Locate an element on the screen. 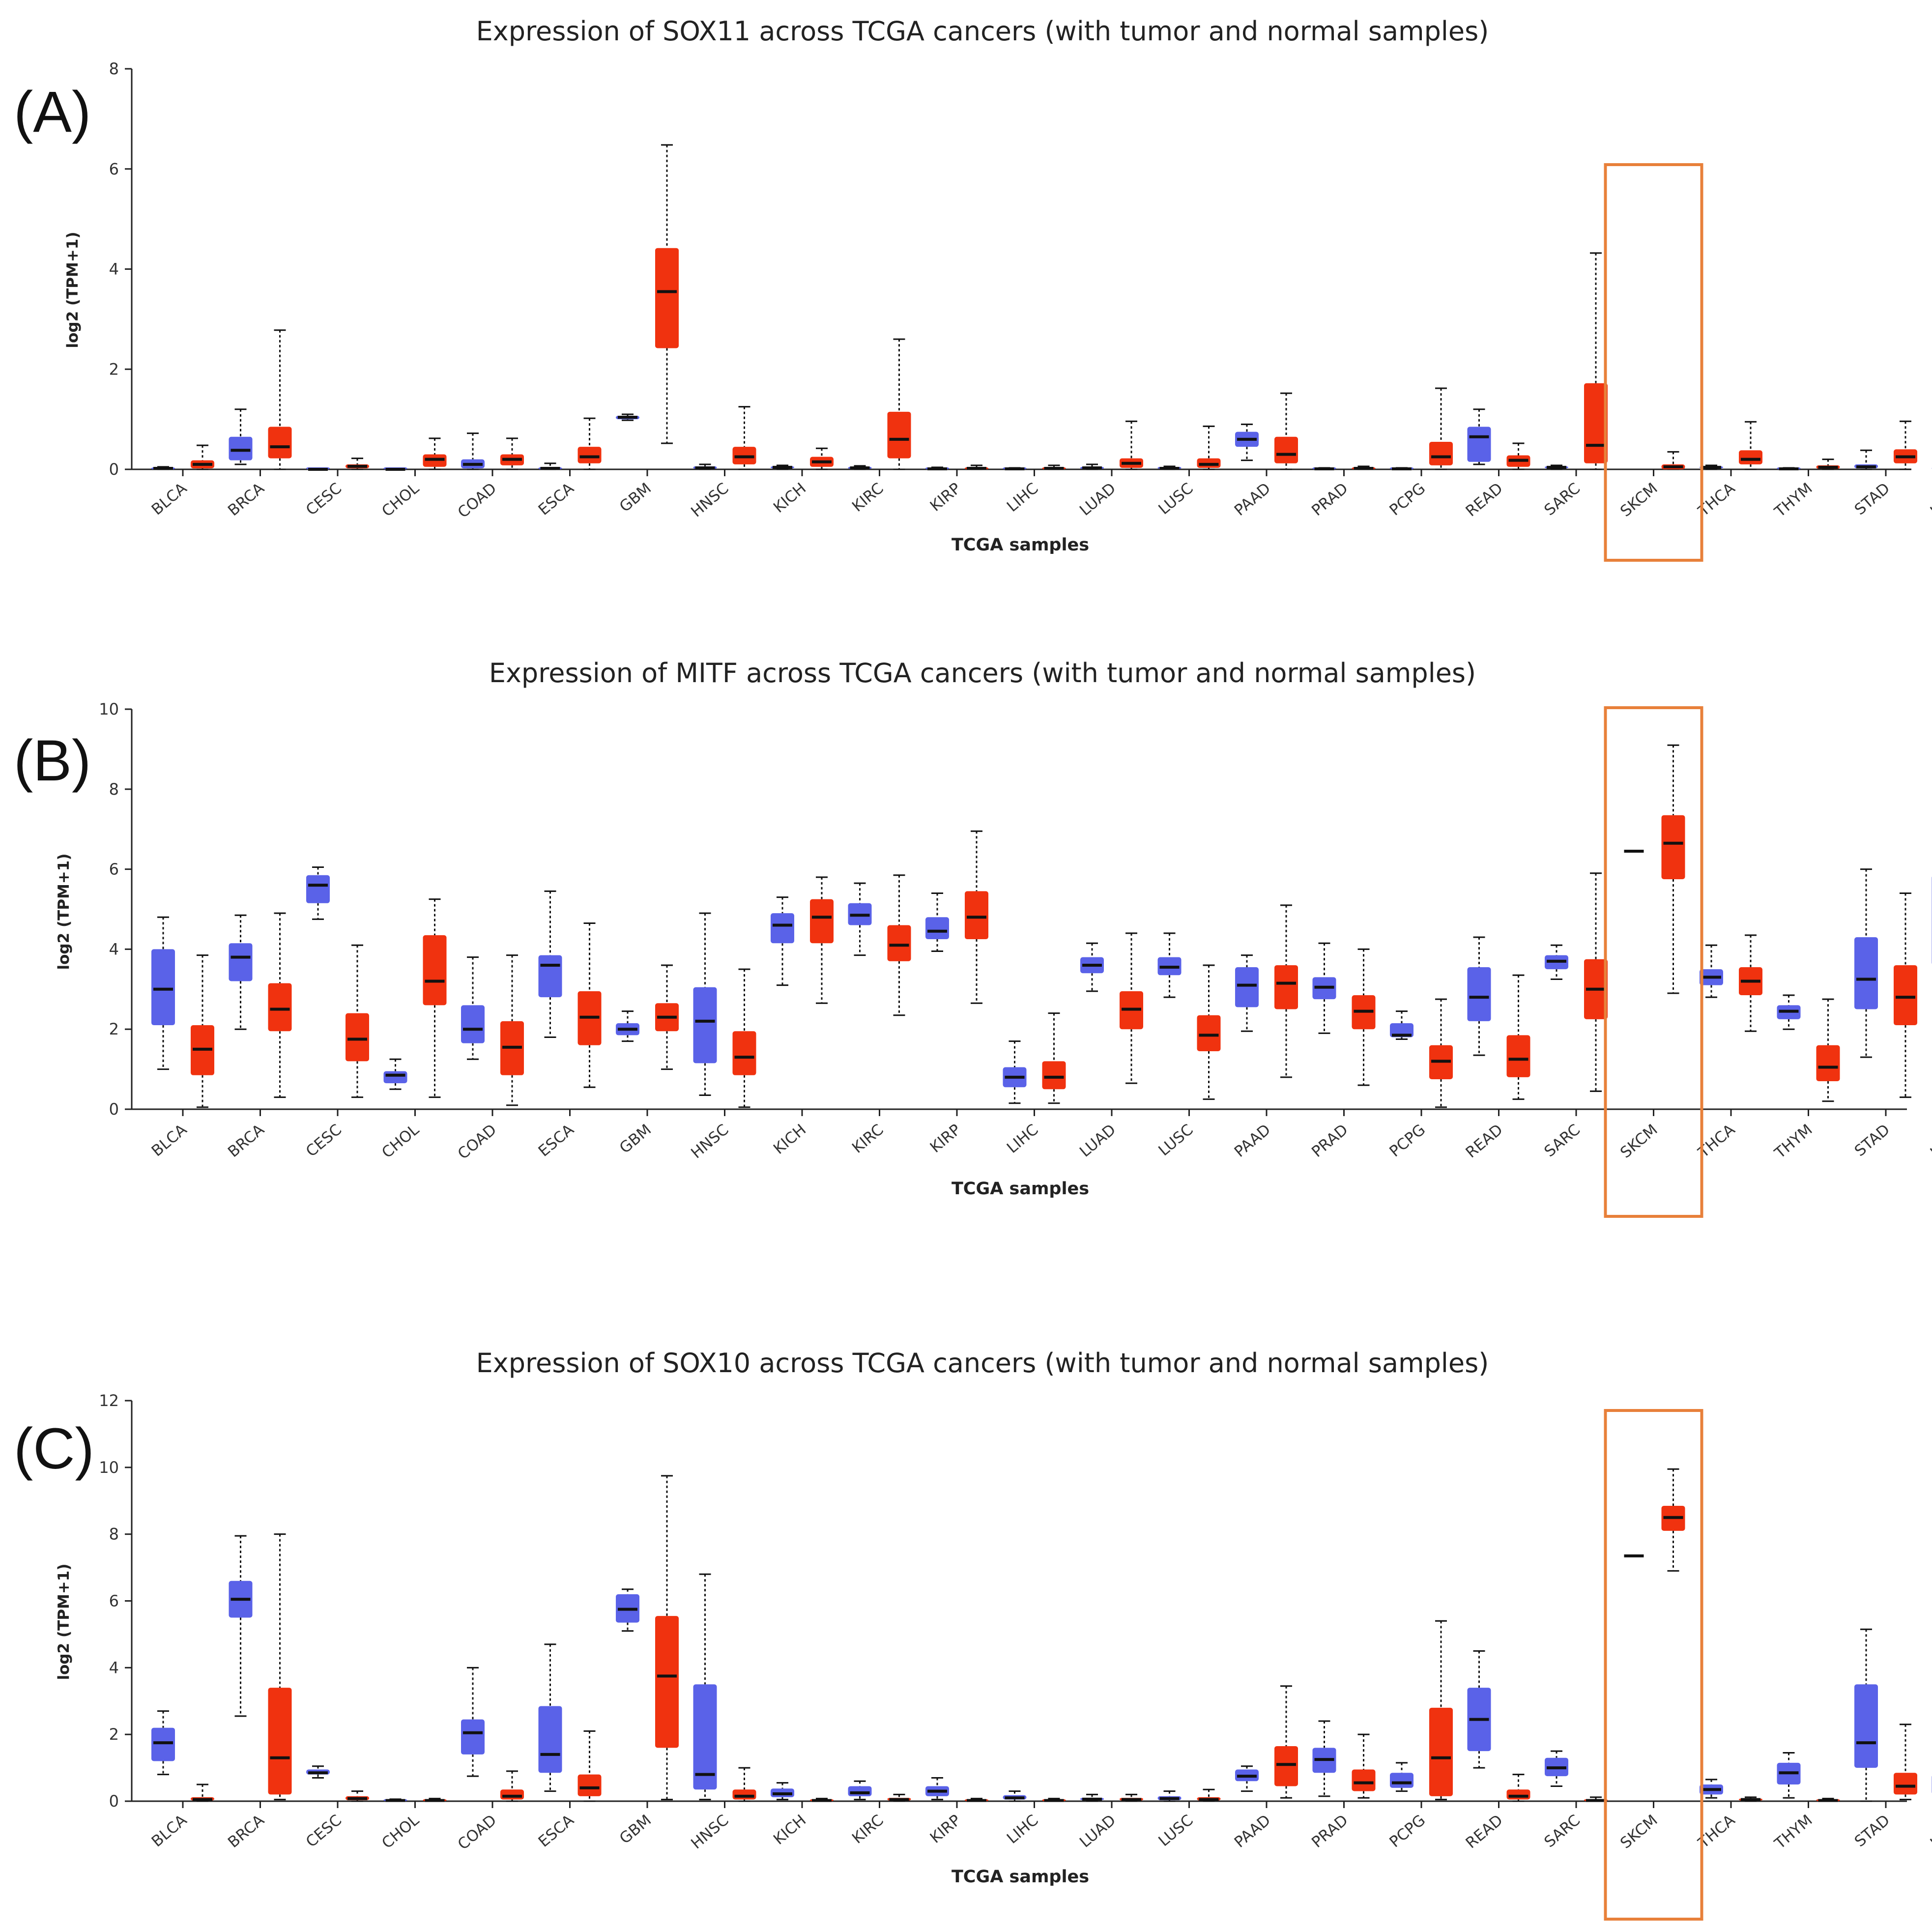 The width and height of the screenshot is (1932, 1927). box-normal-stad is located at coordinates (1866, 1715).